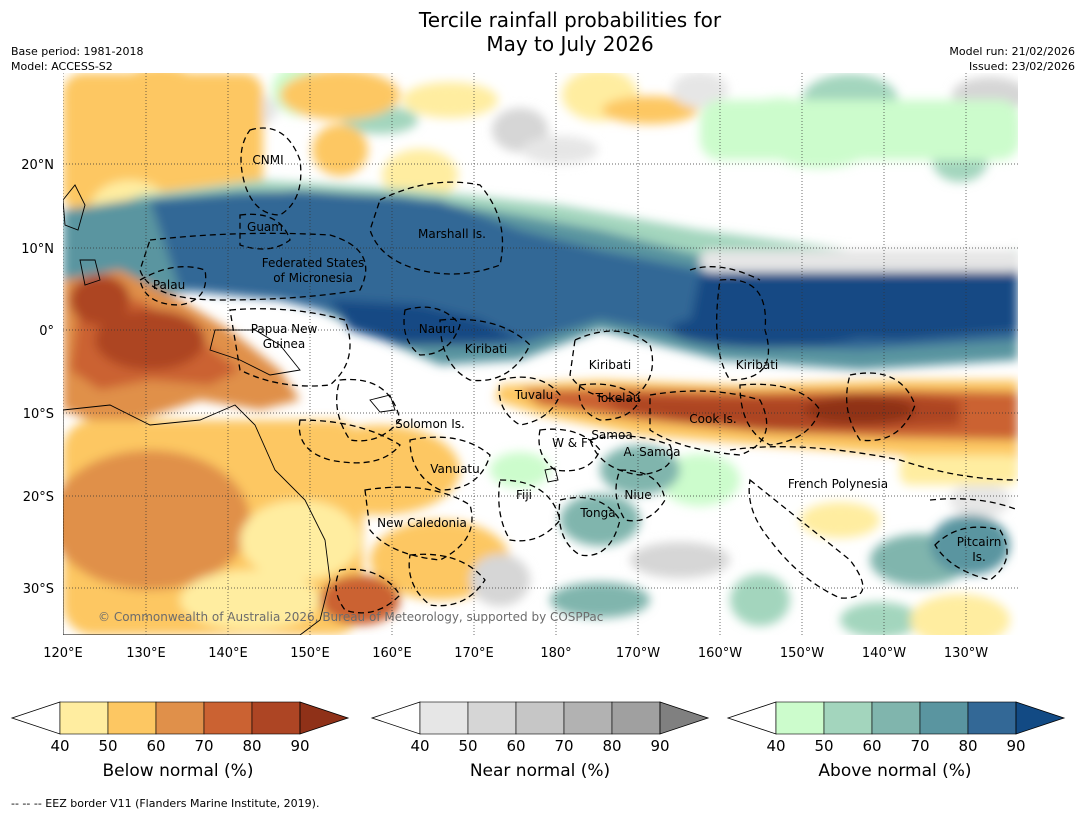  I want to click on title-line-2: May to July 2026, so click(570, 44).